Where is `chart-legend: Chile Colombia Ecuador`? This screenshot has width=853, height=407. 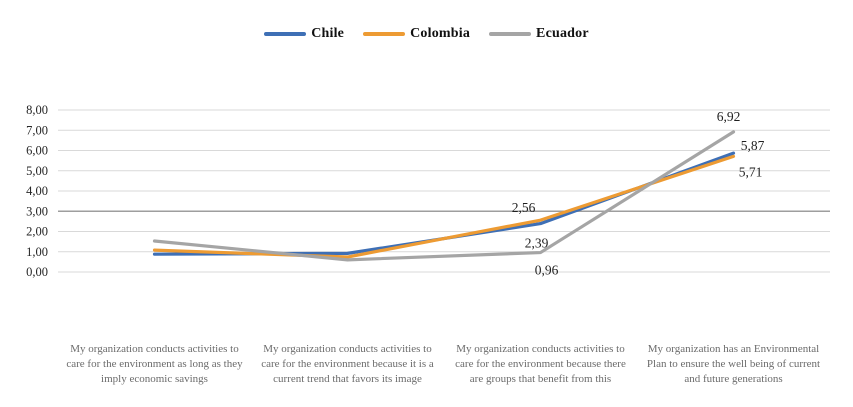 chart-legend: Chile Colombia Ecuador is located at coordinates (426, 34).